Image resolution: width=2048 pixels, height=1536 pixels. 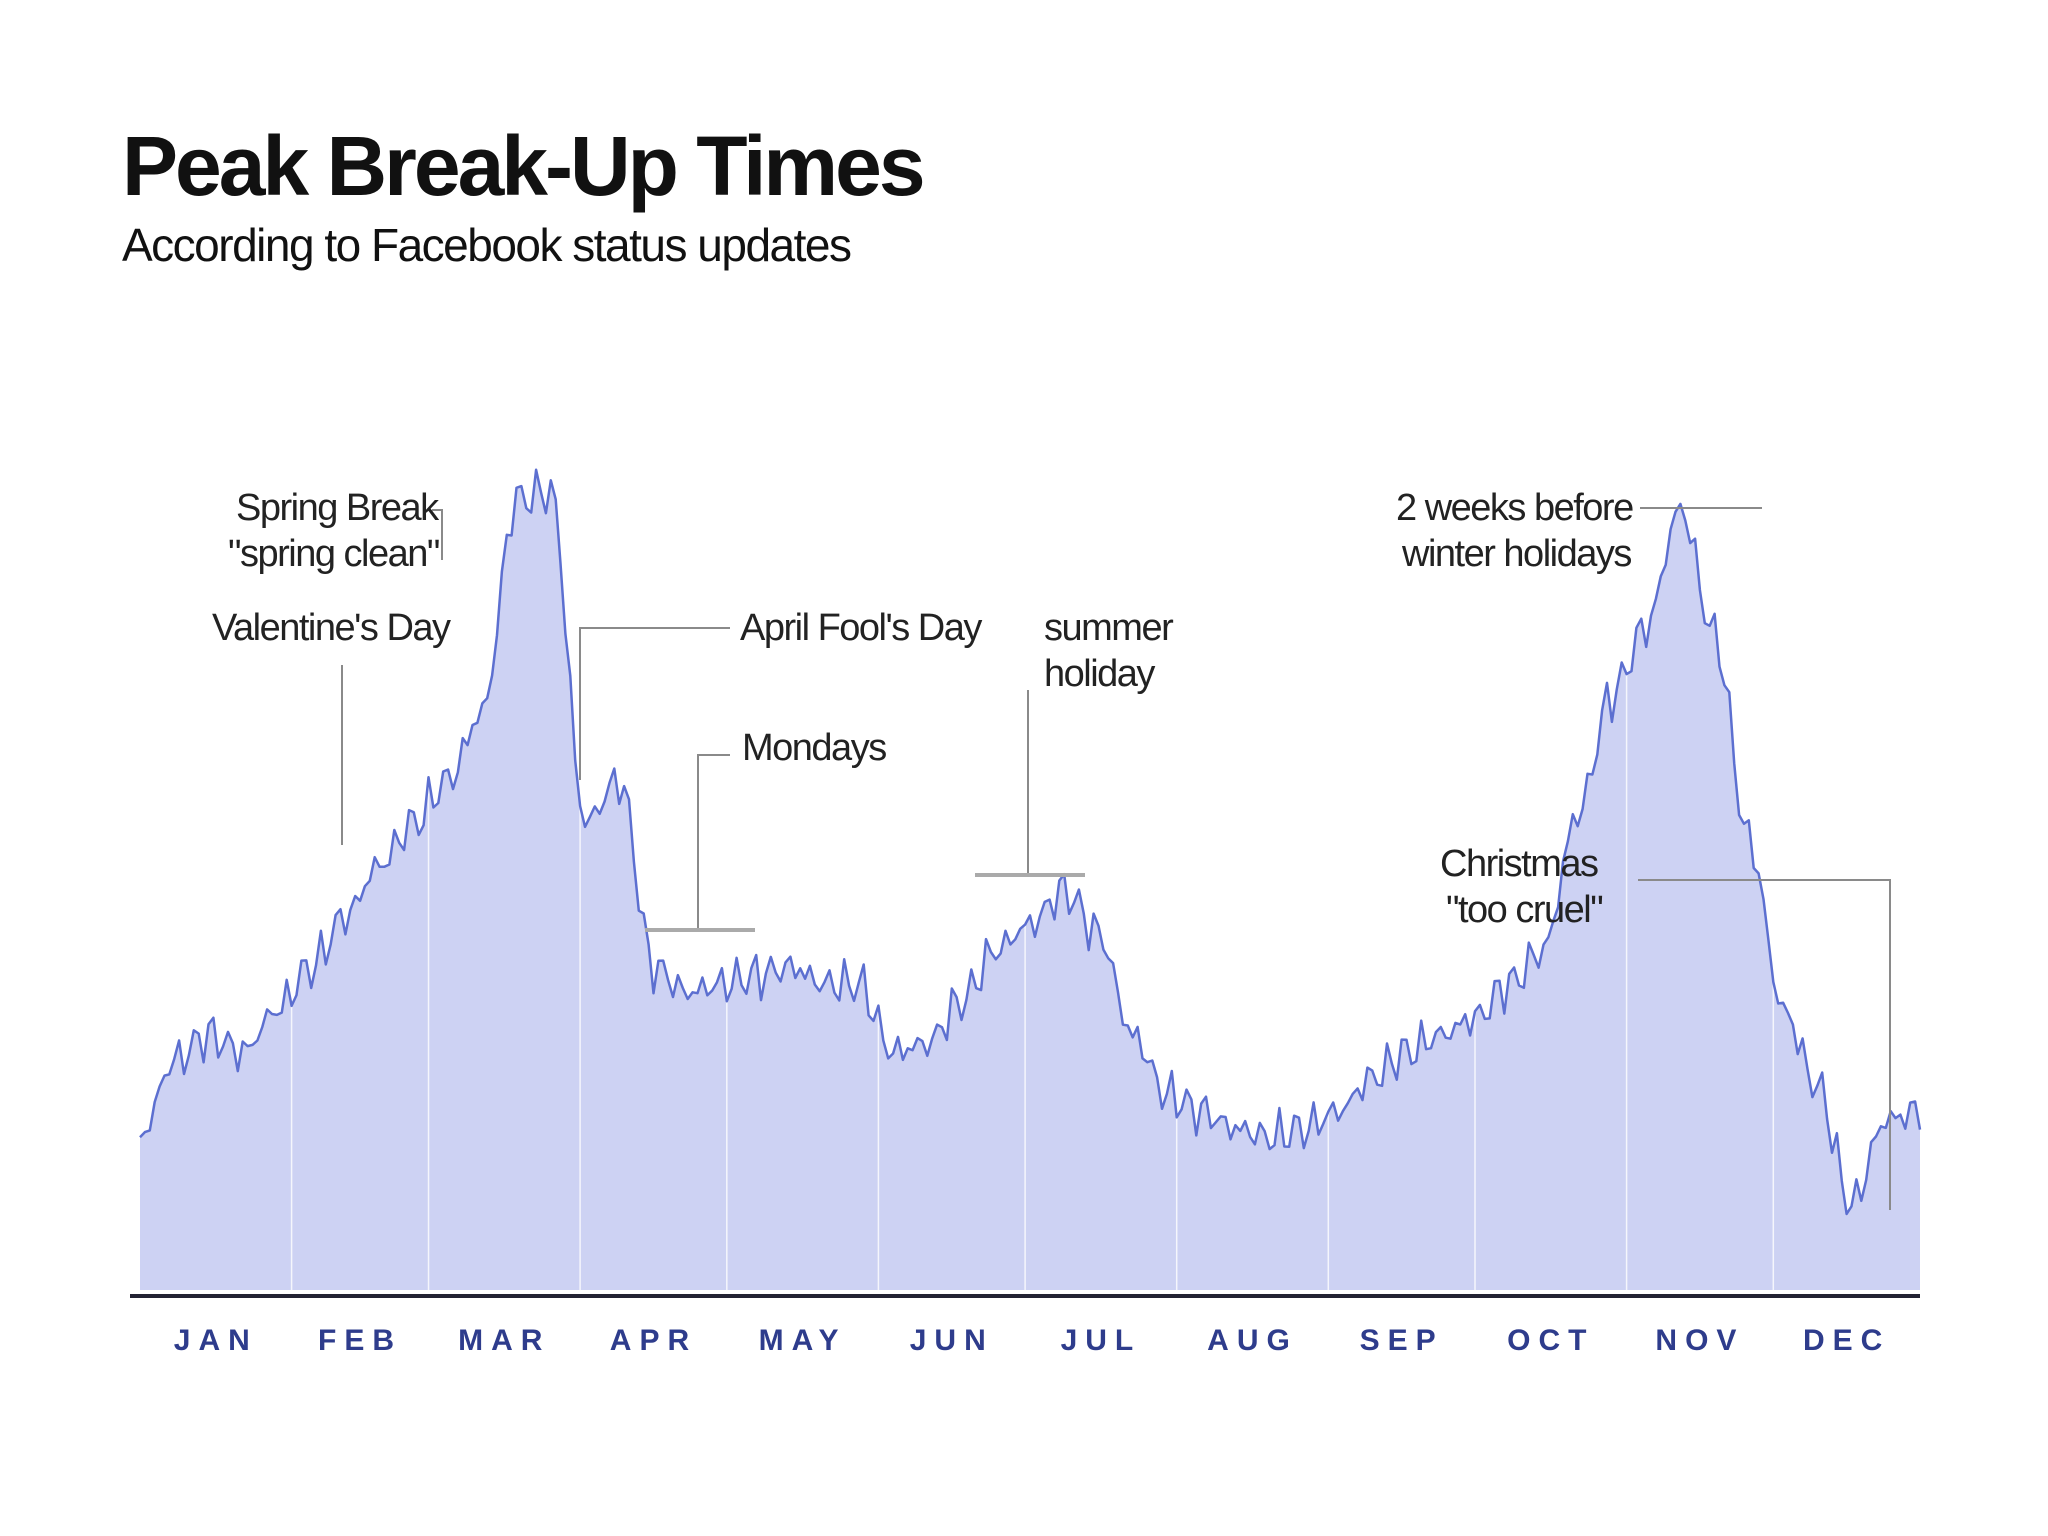 I want to click on chart-title: Peak Break-Up Times, so click(x=524, y=166).